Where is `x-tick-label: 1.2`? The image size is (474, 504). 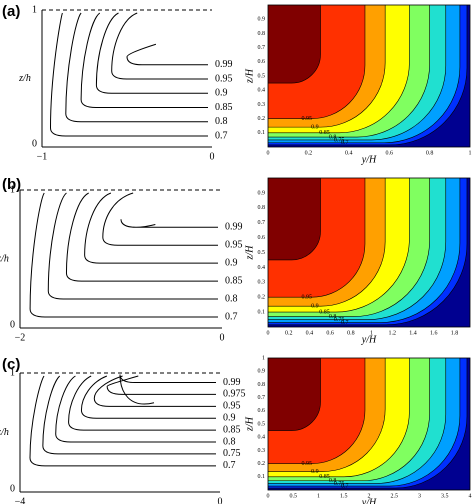
x-tick-label: 1.2 is located at coordinates (393, 333).